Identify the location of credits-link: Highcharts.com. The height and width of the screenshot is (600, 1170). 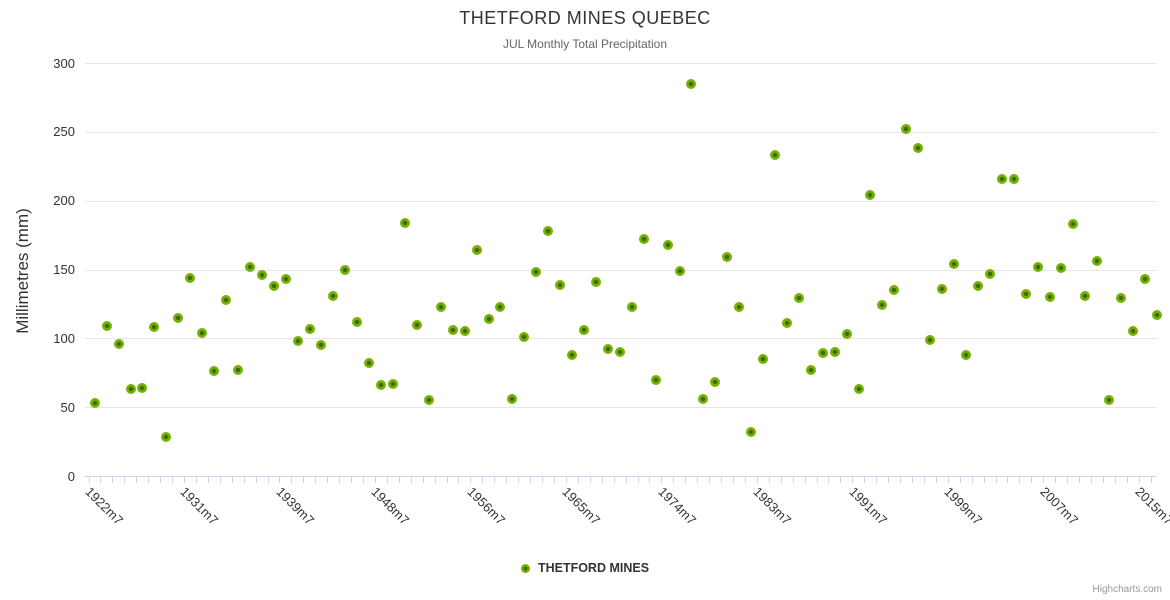
(1127, 589).